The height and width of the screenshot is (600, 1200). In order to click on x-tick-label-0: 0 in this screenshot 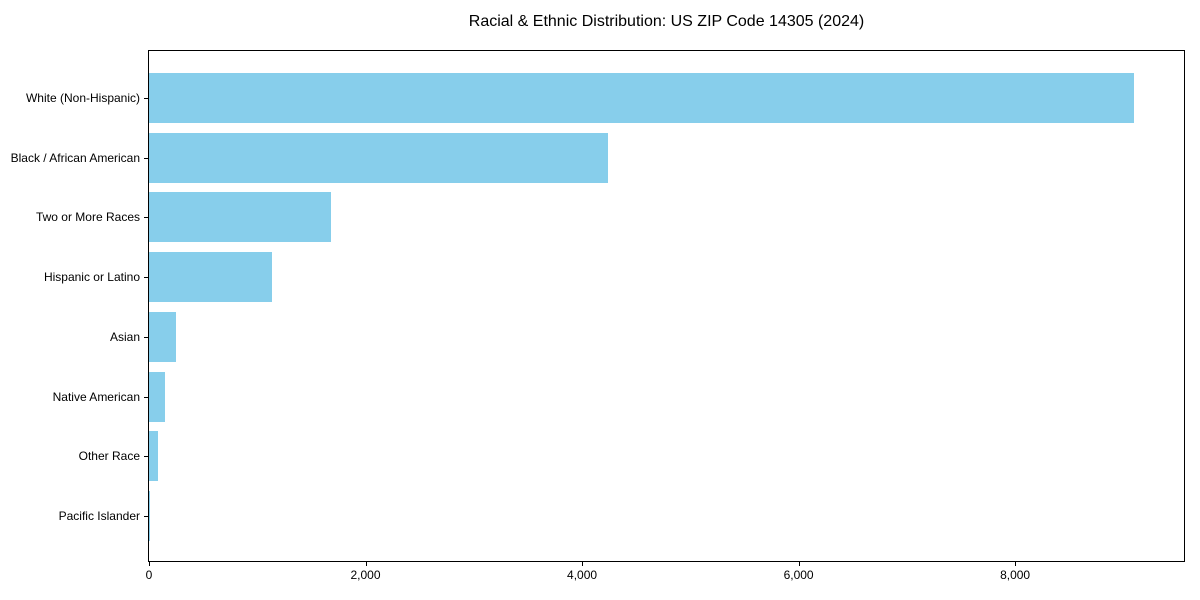, I will do `click(149, 575)`.